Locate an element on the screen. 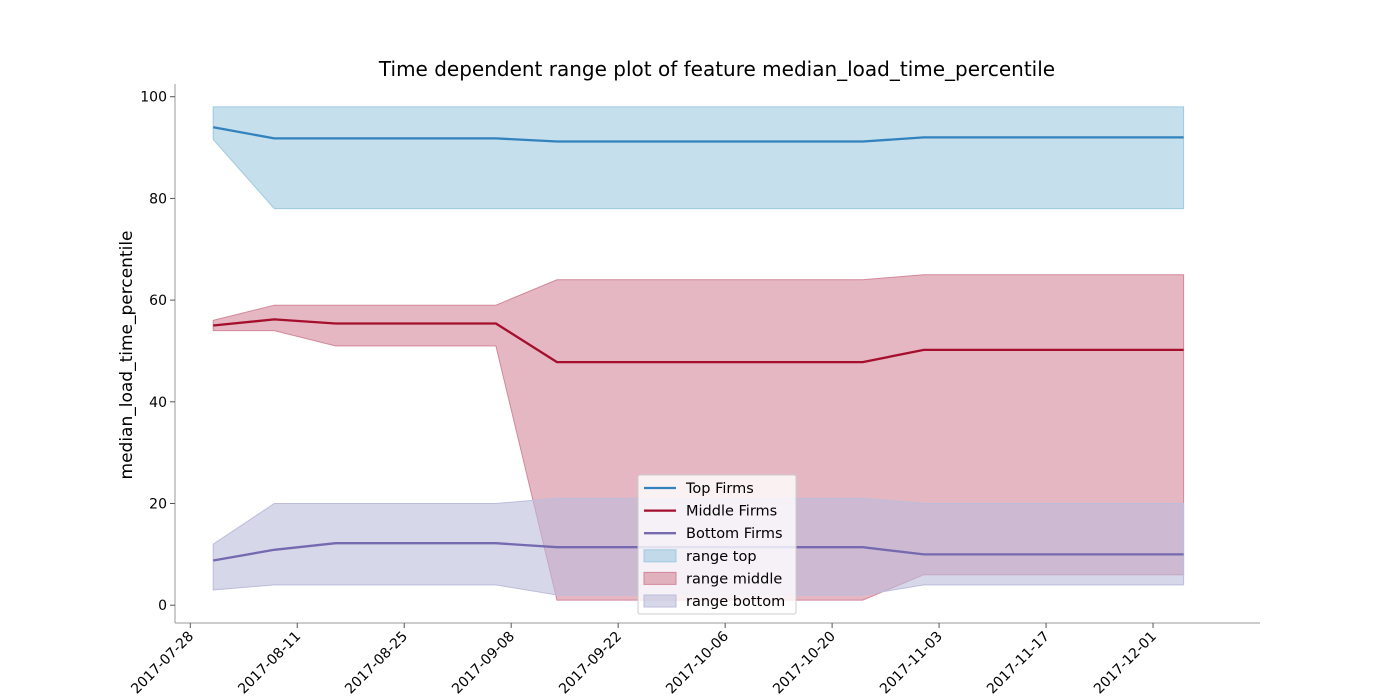 The image size is (1400, 700). legend-label-5: range bottom is located at coordinates (735, 602).